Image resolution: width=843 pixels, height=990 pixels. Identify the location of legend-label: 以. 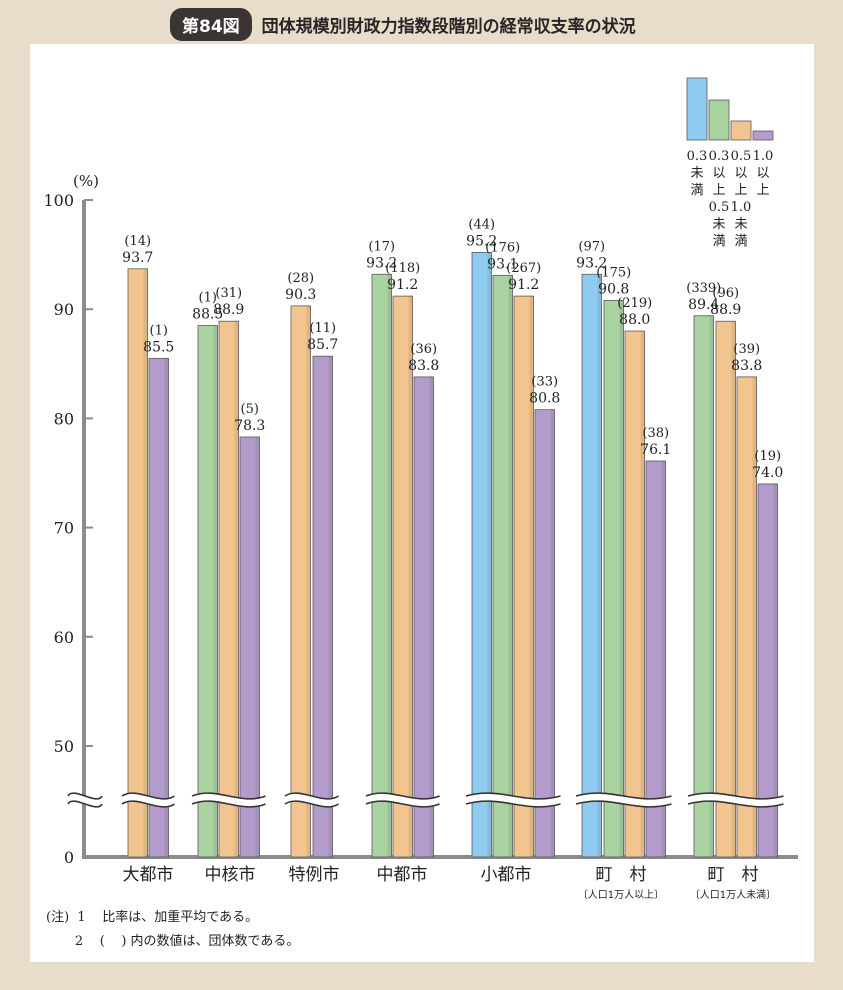
(718, 173).